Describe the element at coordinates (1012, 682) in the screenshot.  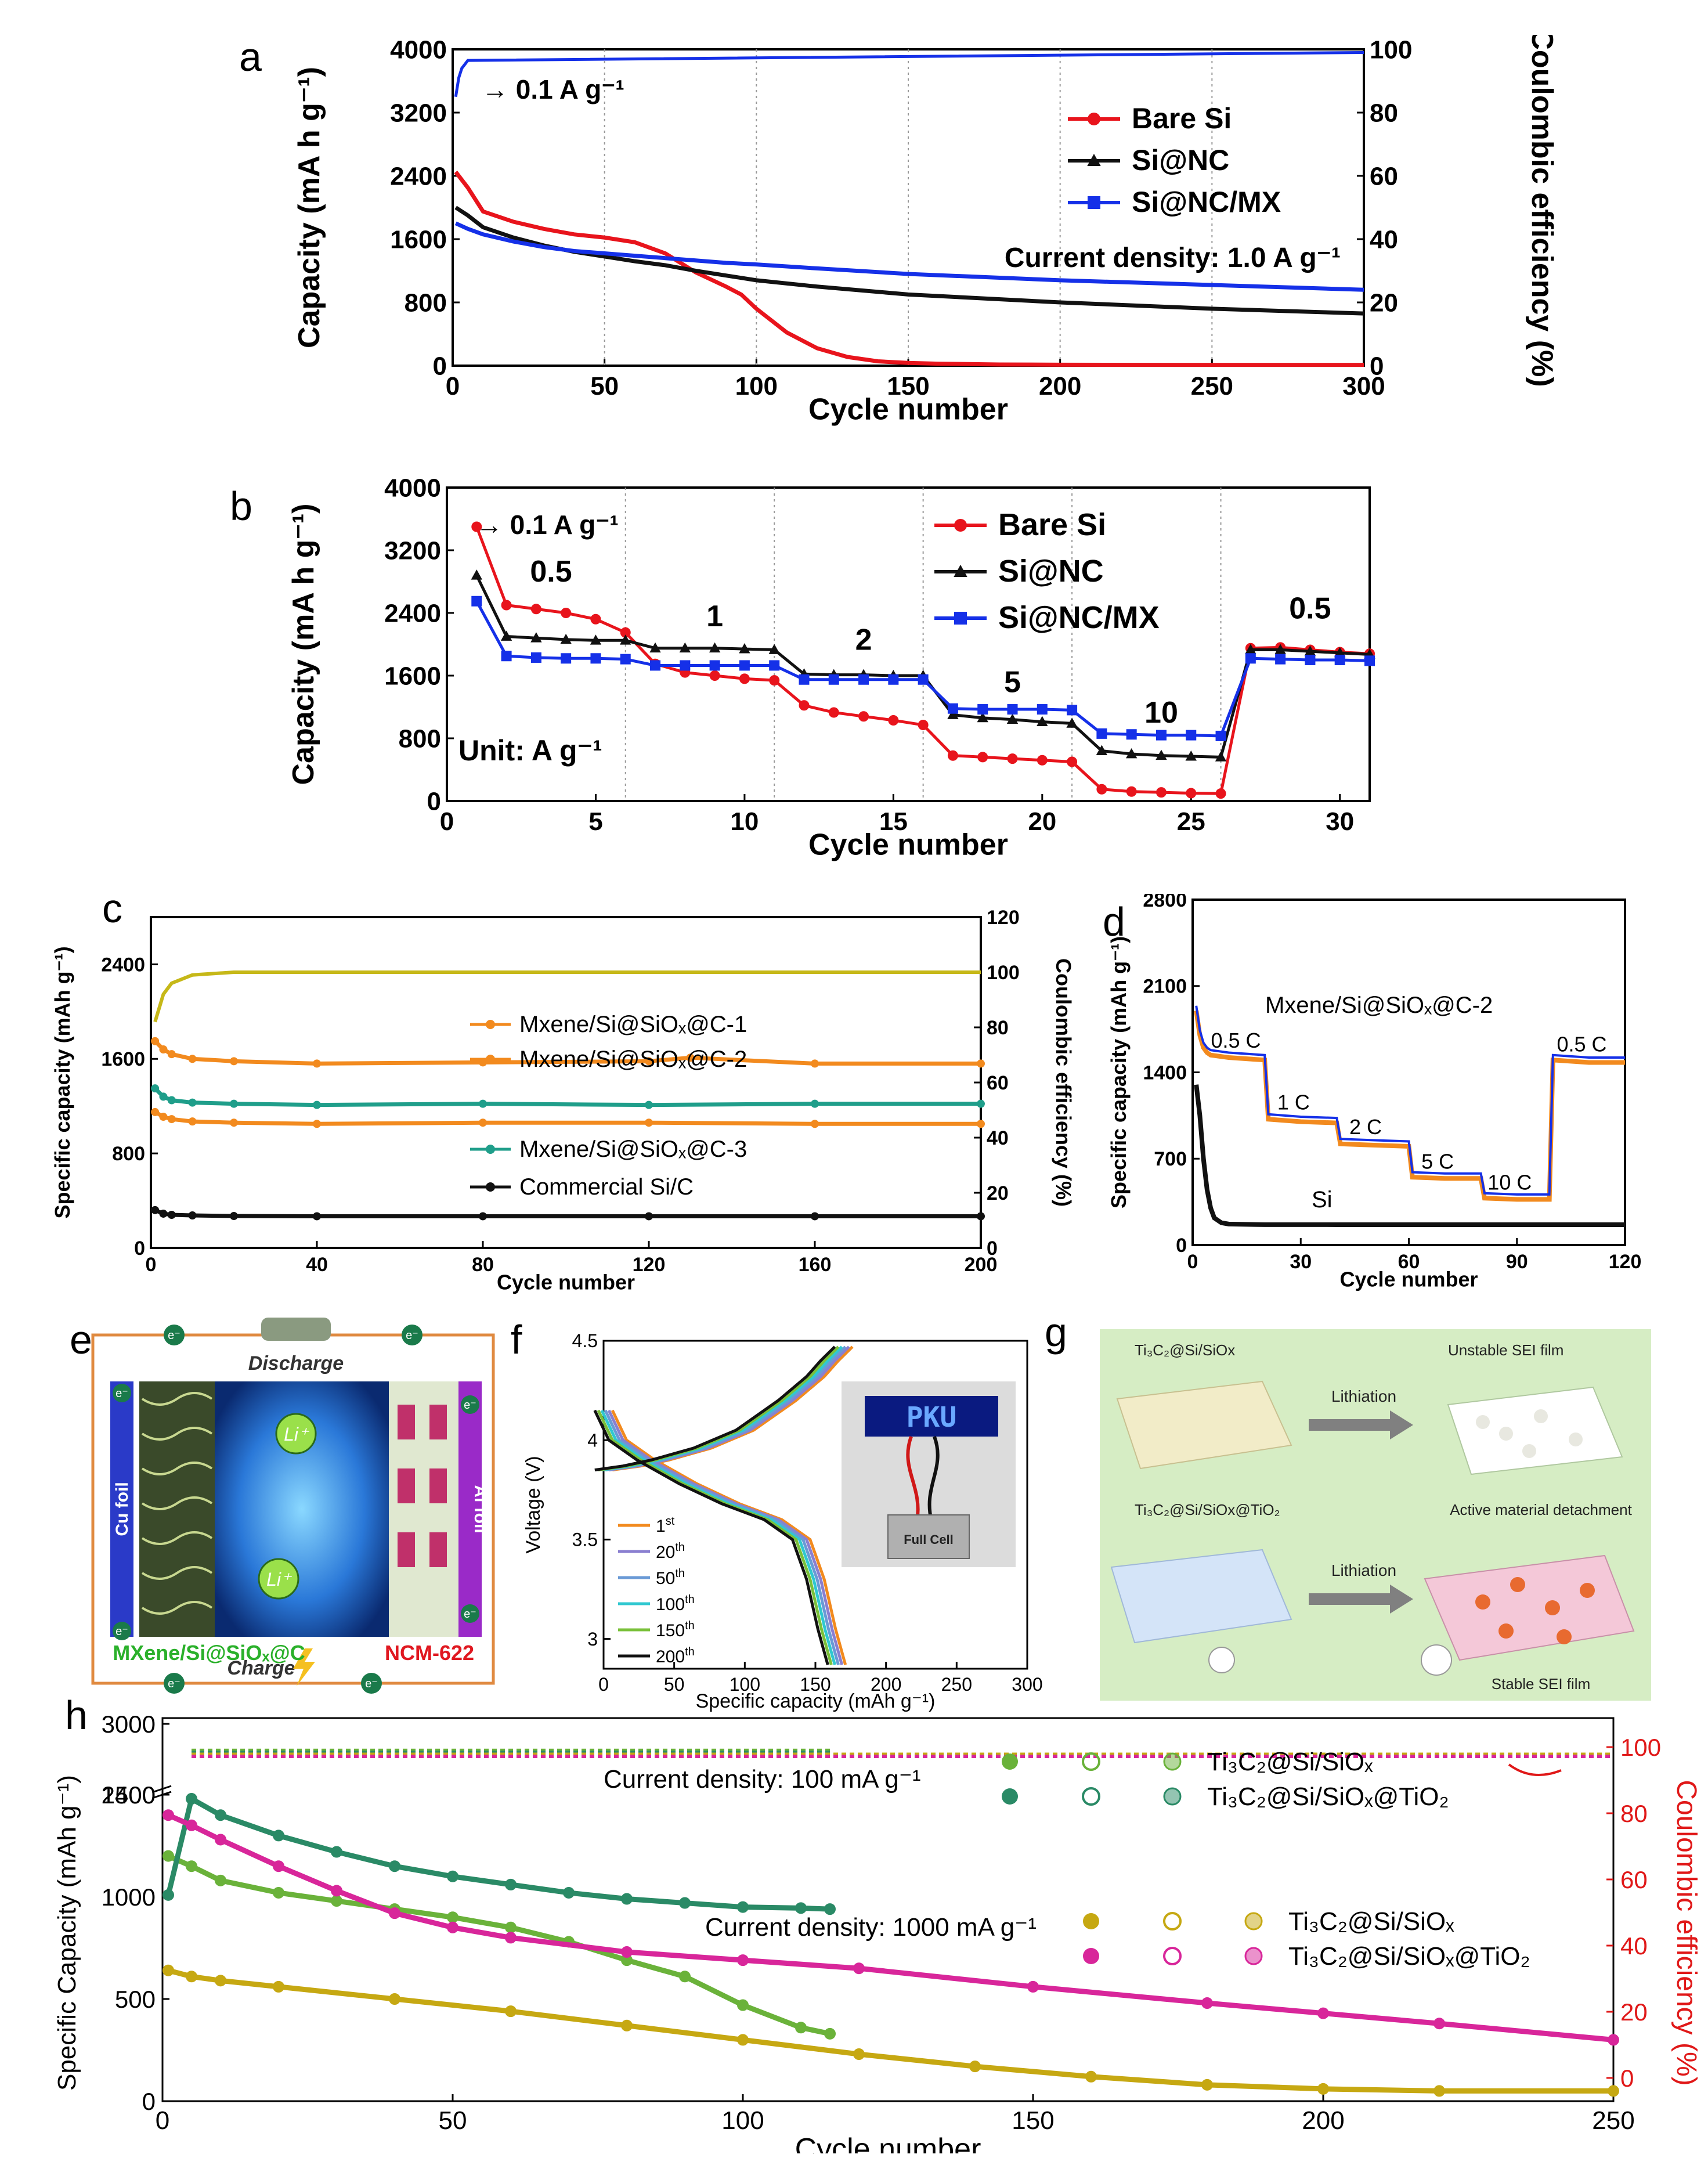
I see `rate-label: 5` at that location.